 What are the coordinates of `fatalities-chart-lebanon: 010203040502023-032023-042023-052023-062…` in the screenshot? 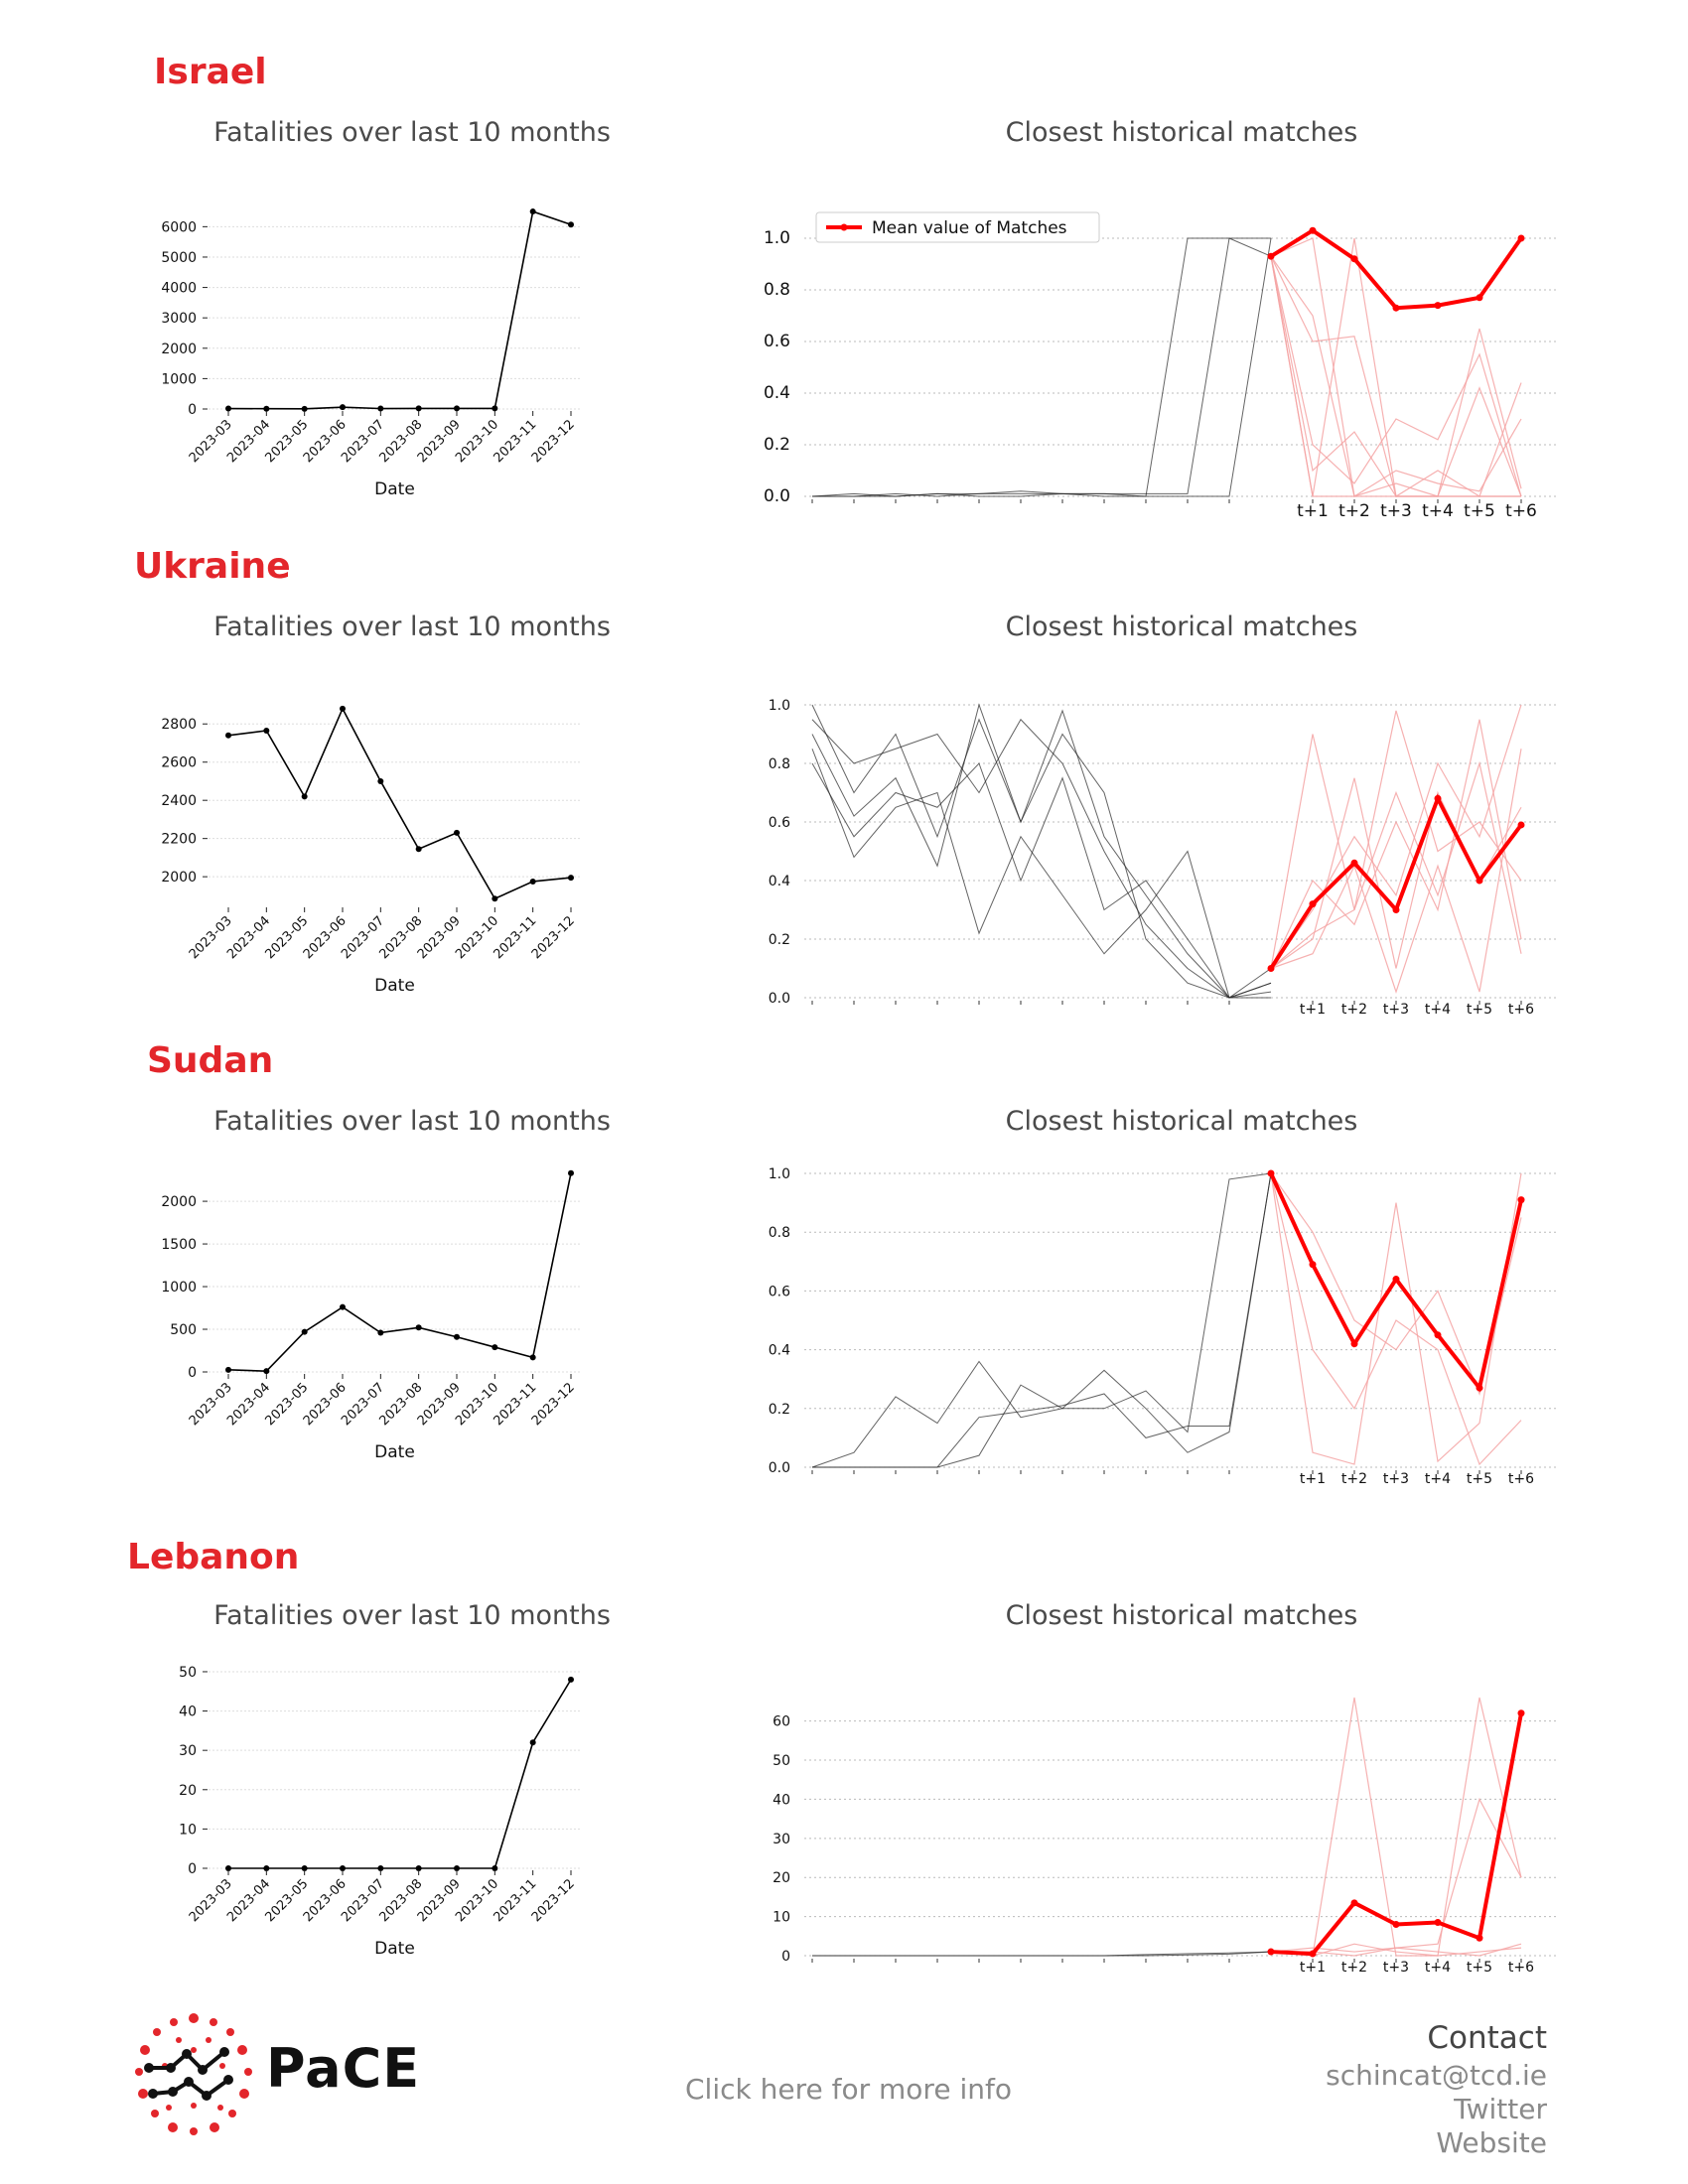 It's located at (380, 1812).